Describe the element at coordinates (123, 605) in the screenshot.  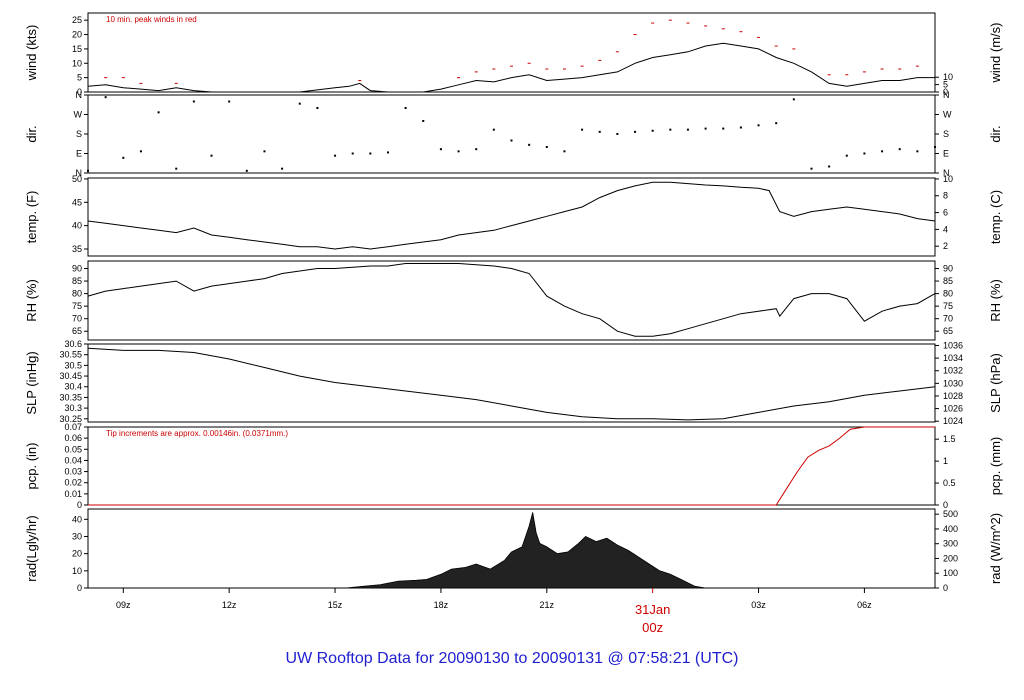
I see `x-tick-label: 09z` at that location.